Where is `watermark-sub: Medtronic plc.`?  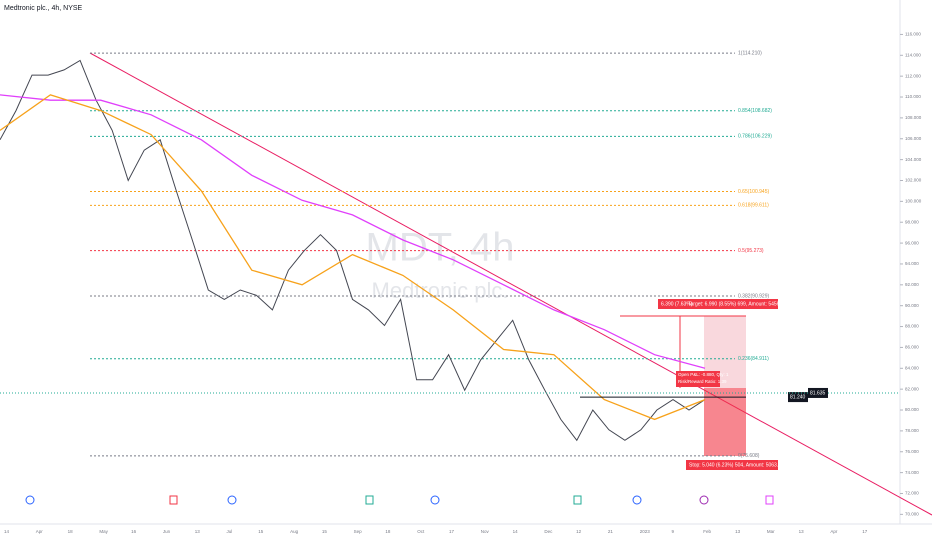
watermark-sub: Medtronic plc. is located at coordinates (440, 290).